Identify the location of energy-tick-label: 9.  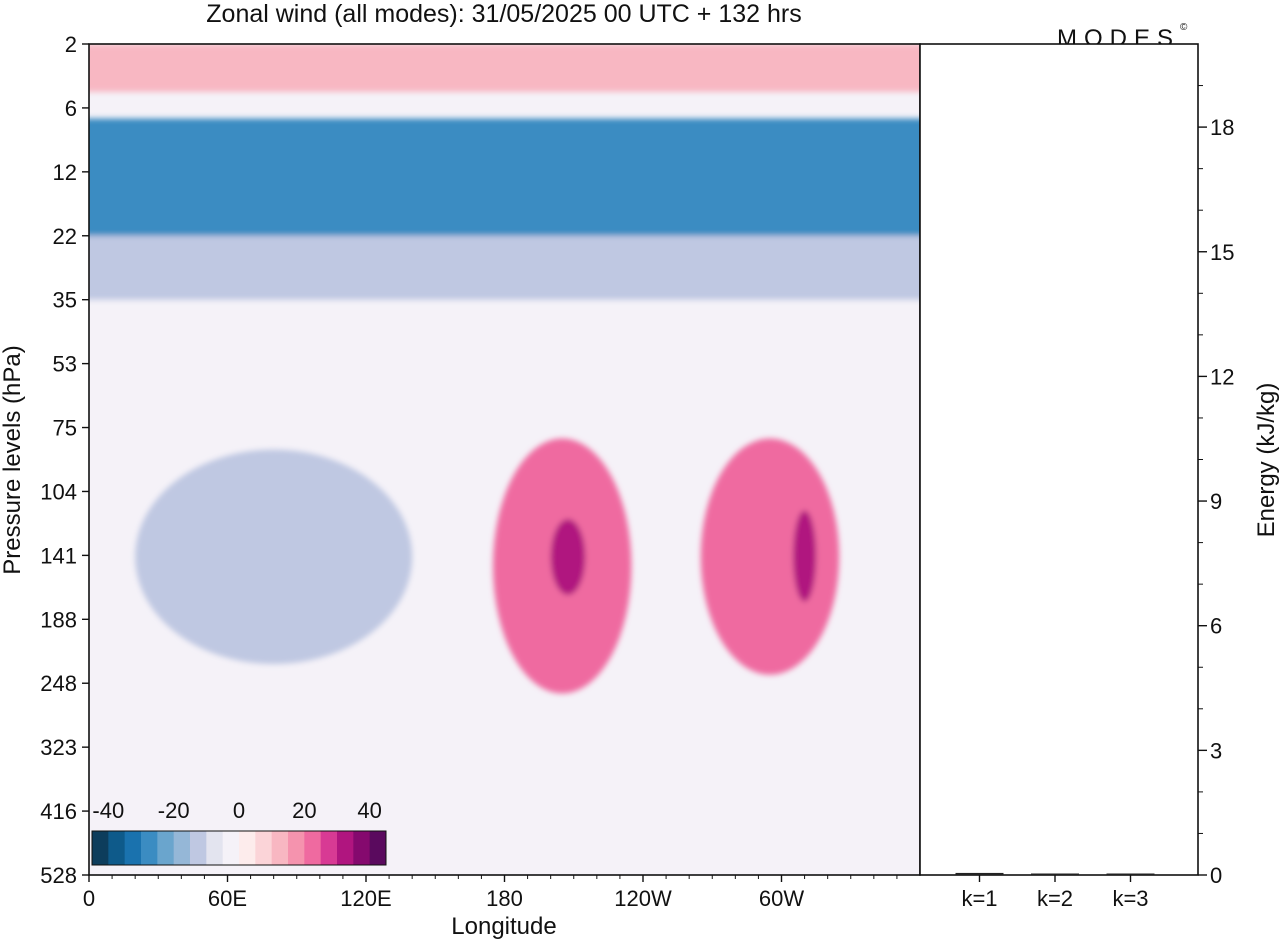
(1216, 501).